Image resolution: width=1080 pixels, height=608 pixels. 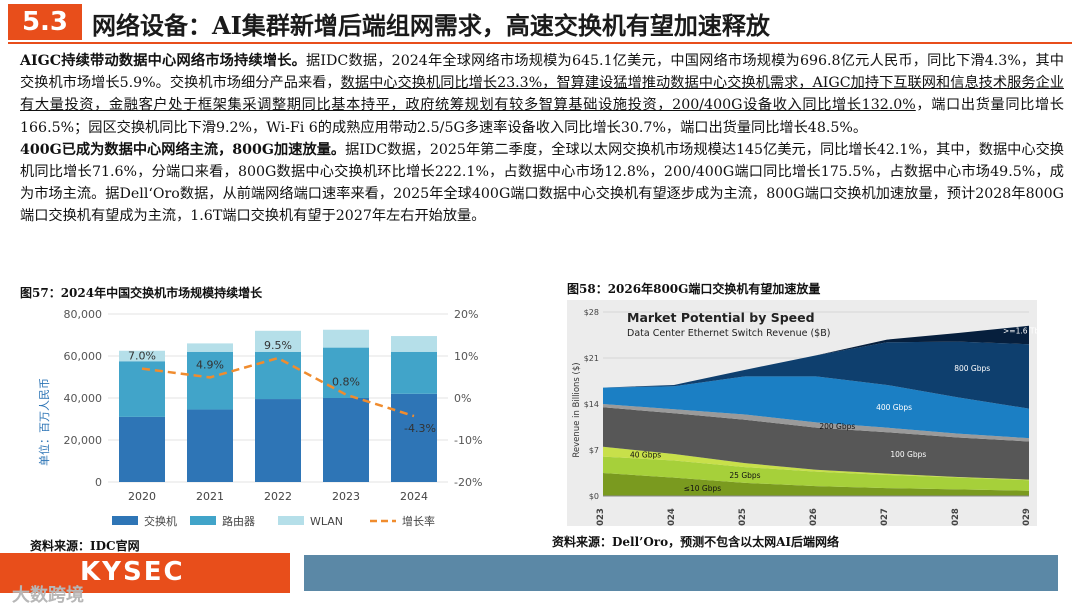 I want to click on y-tick-label: $14, so click(x=591, y=404).